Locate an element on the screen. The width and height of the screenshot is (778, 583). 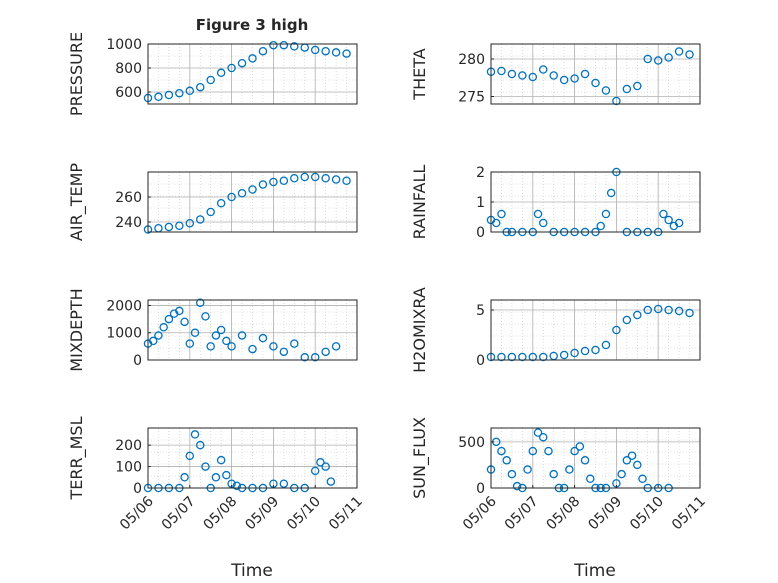
y-axis-label: H2OMIXRA is located at coordinates (419, 330).